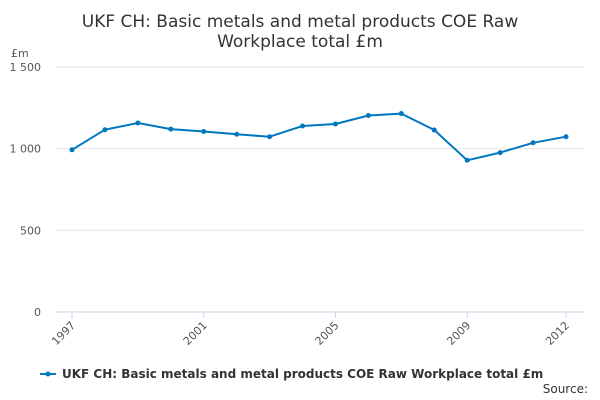  I want to click on y-tick-label: 1 000, so click(26, 149).